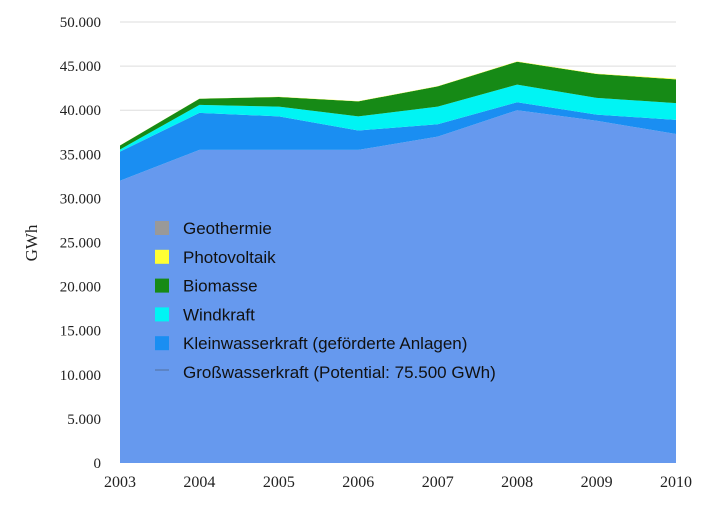  Describe the element at coordinates (219, 314) in the screenshot. I see `legend-label: Windkraft` at that location.